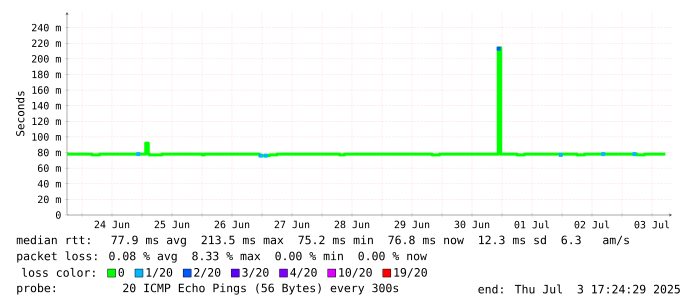 The height and width of the screenshot is (297, 697). What do you see at coordinates (255, 273) in the screenshot?
I see `legend-label: 3/20` at bounding box center [255, 273].